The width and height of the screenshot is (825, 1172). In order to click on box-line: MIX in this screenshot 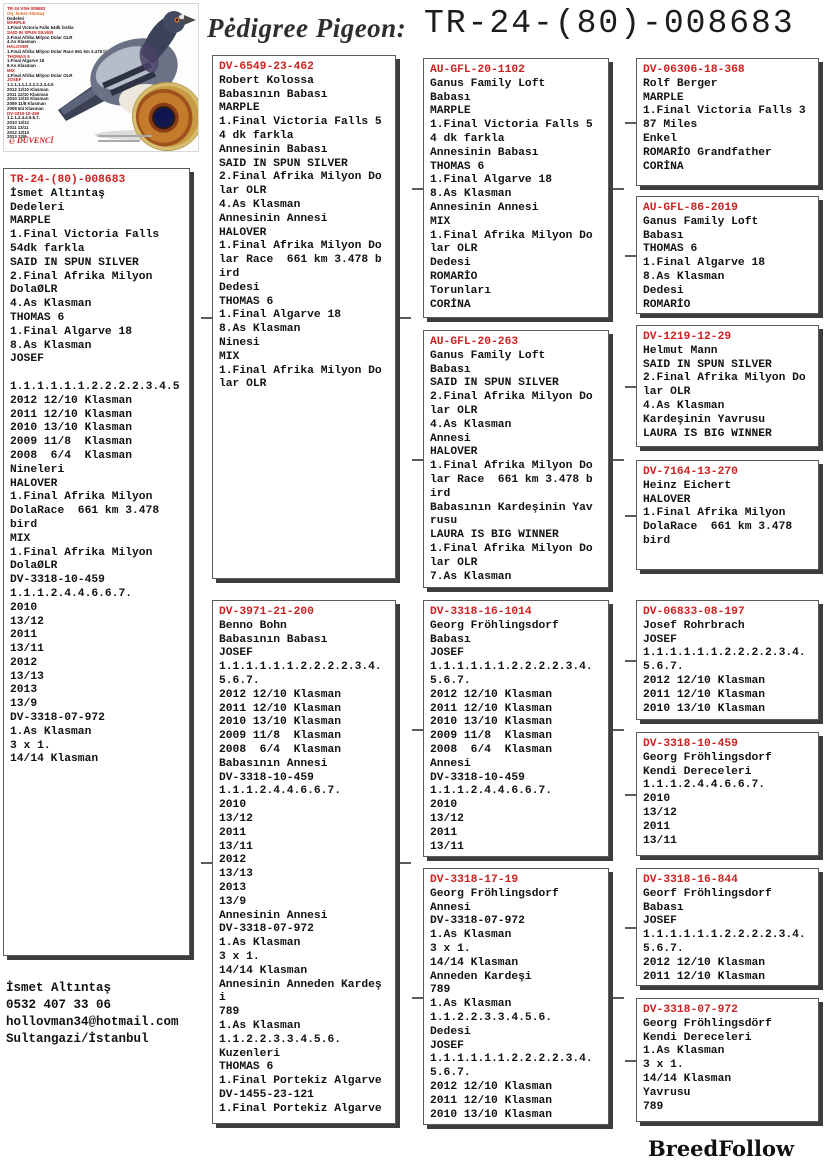, I will do `click(440, 221)`.